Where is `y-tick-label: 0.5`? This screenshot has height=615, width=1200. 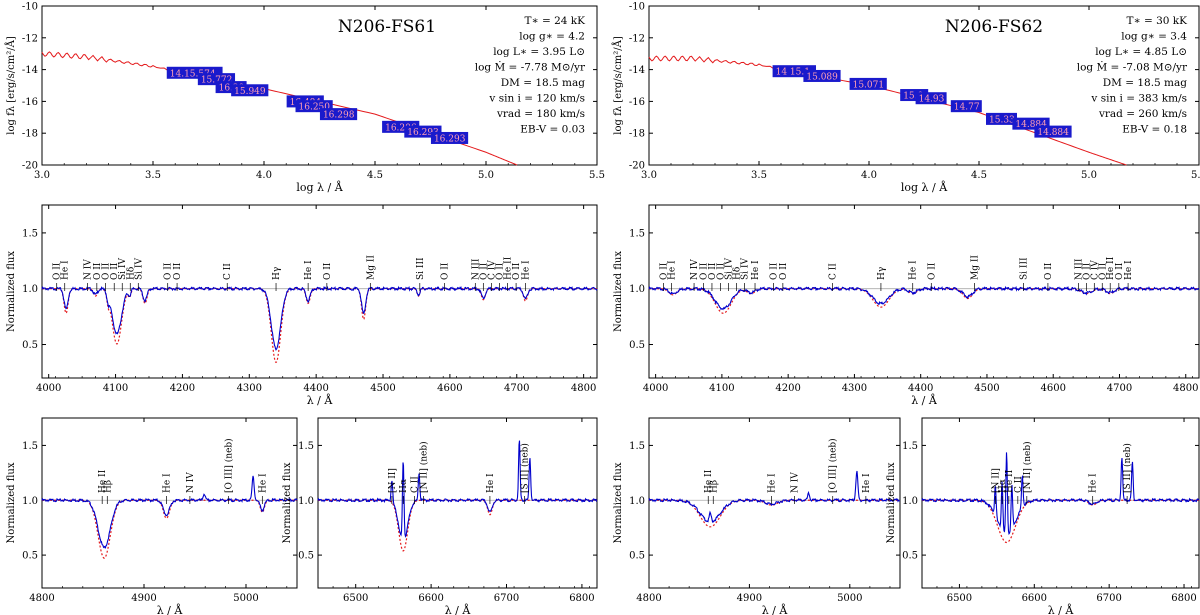 y-tick-label: 0.5 is located at coordinates (30, 556).